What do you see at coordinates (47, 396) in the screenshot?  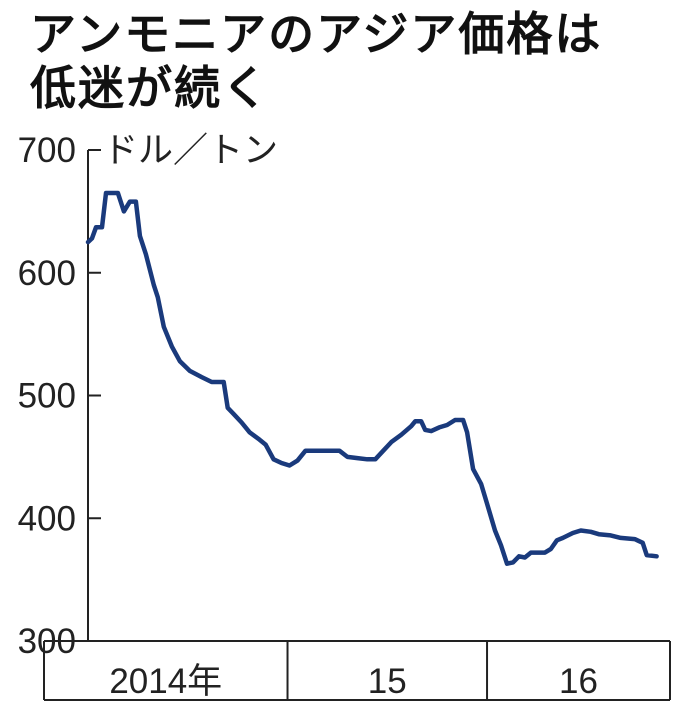 I see `y-tick-label: 500` at bounding box center [47, 396].